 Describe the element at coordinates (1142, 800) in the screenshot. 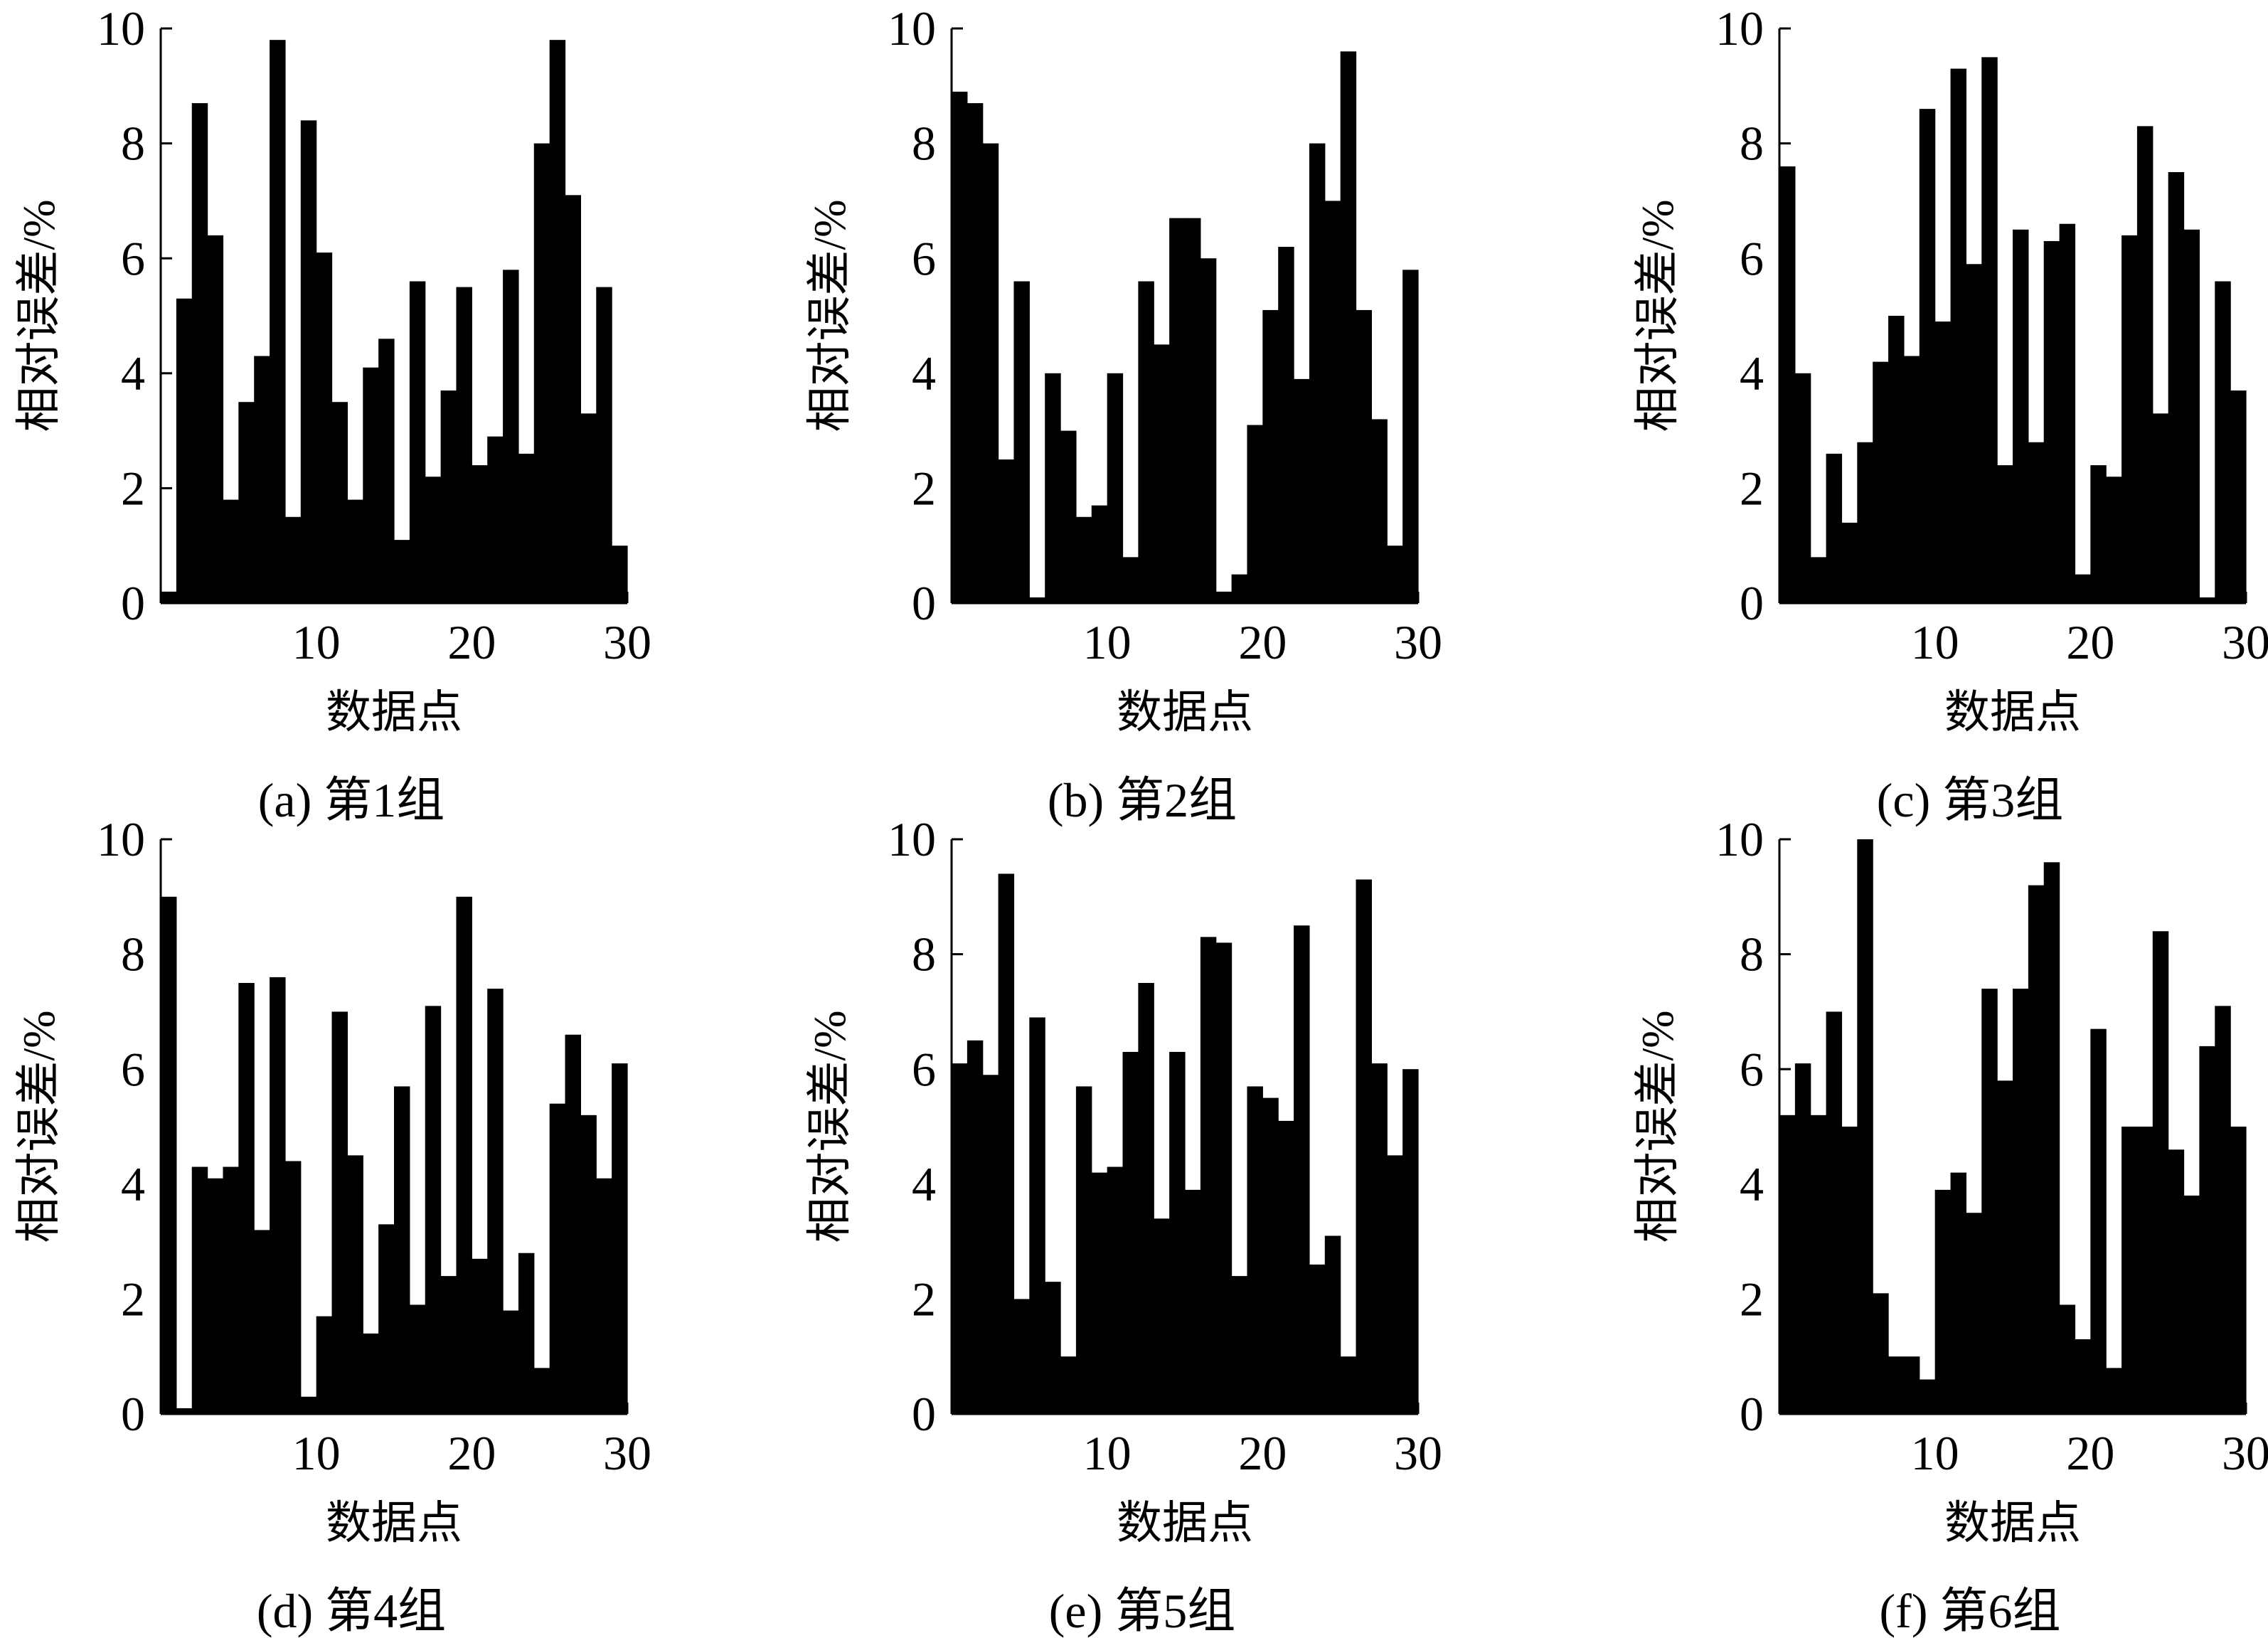

I see `panel-caption: (b) 第2组` at that location.